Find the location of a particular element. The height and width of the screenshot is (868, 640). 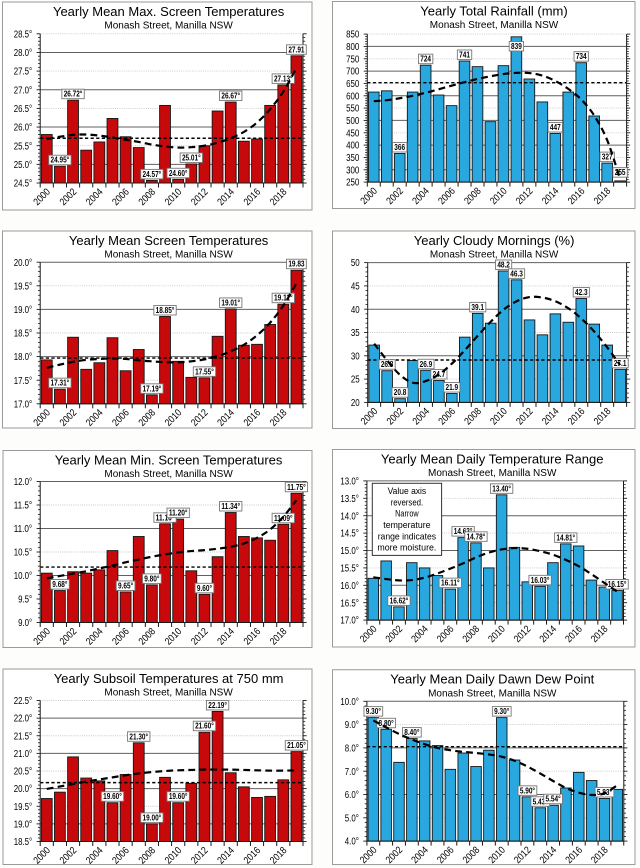

svg-text: 19.83 is located at coordinates (296, 264).